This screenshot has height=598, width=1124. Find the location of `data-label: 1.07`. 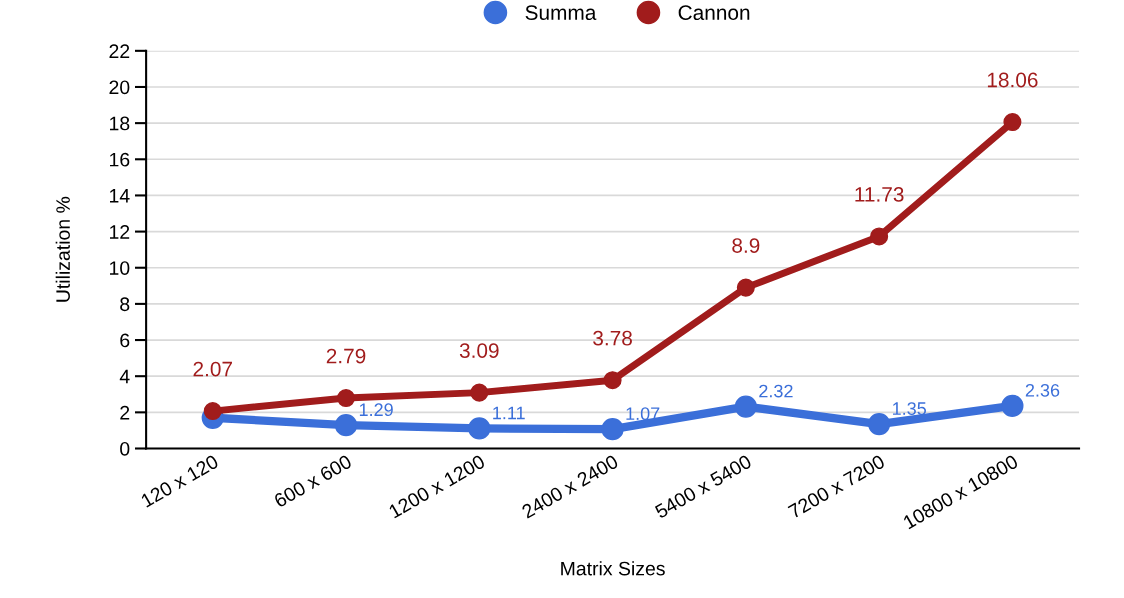

data-label: 1.07 is located at coordinates (643, 414).